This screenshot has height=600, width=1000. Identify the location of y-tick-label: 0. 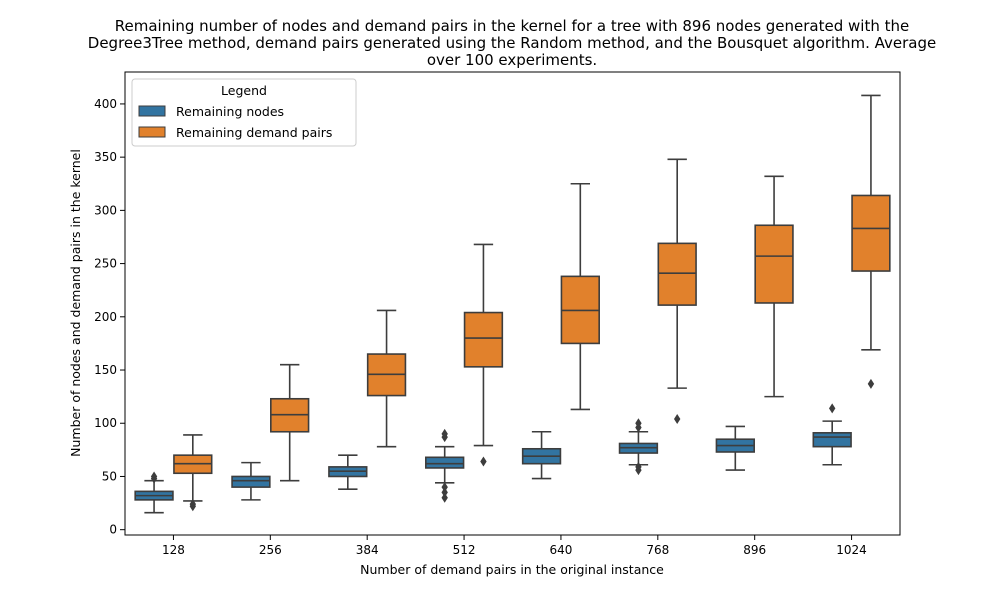
(113, 530).